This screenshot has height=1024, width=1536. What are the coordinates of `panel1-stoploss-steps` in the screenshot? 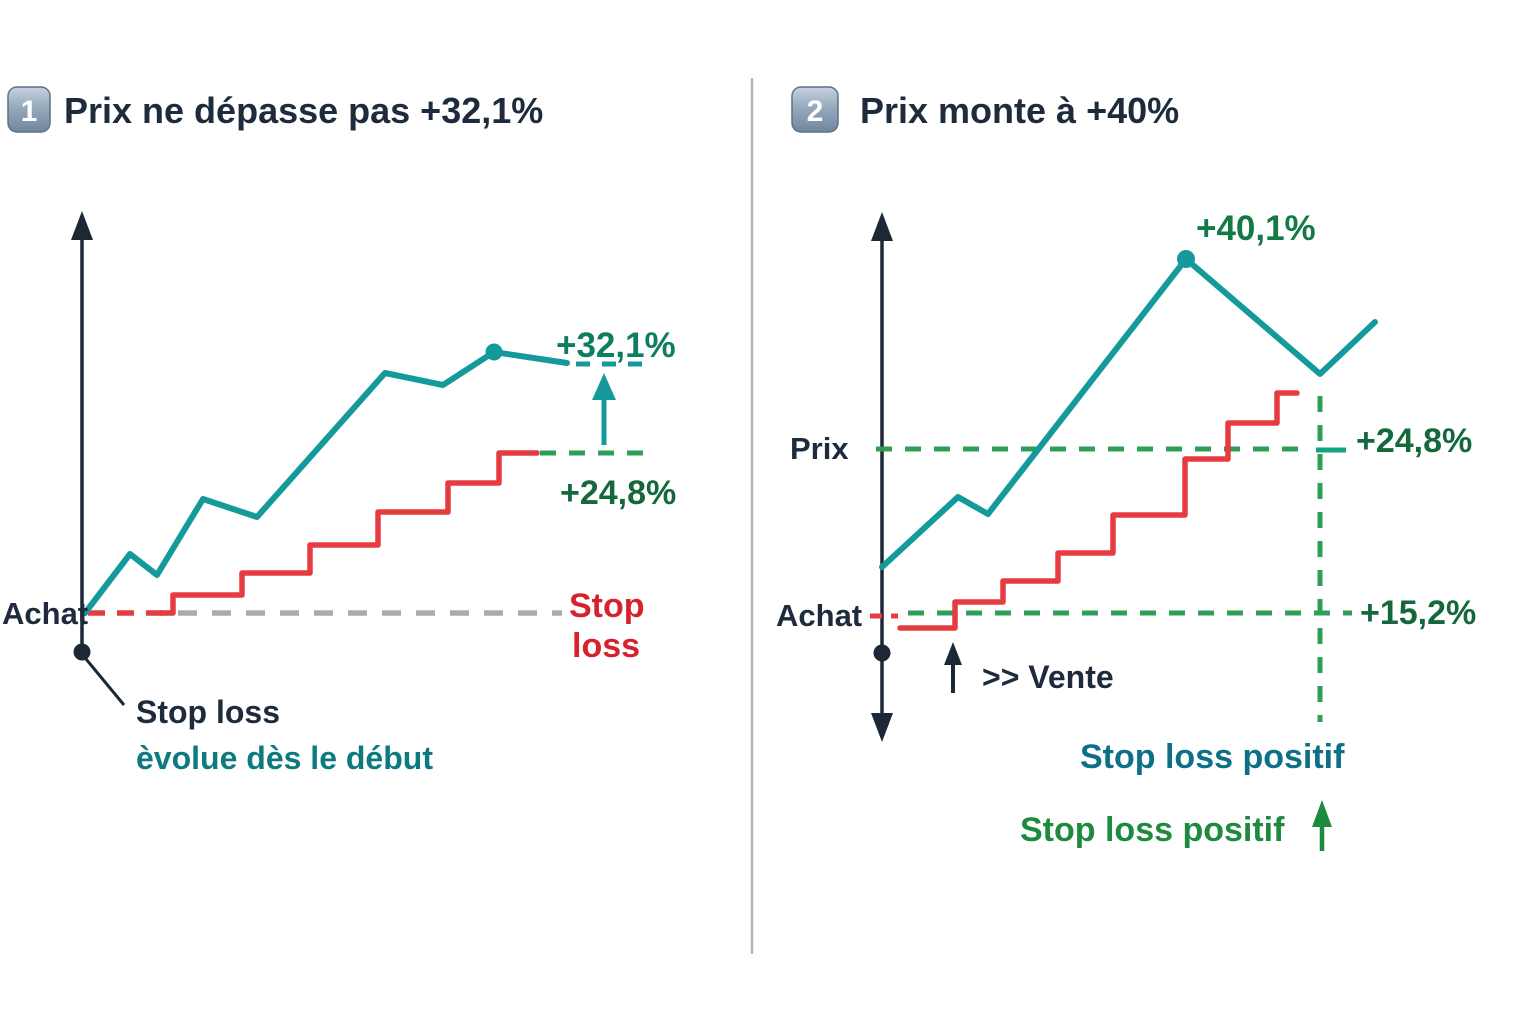 It's located at (348, 533).